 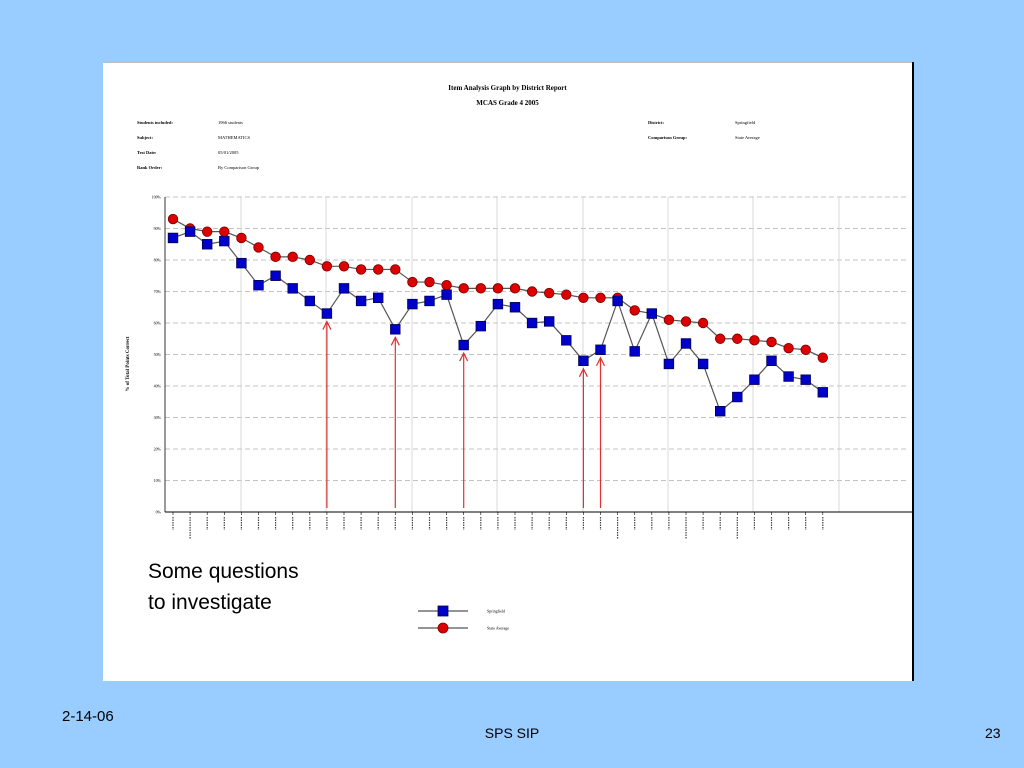 What do you see at coordinates (159, 512) in the screenshot?
I see `y-tick-label: 0%` at bounding box center [159, 512].